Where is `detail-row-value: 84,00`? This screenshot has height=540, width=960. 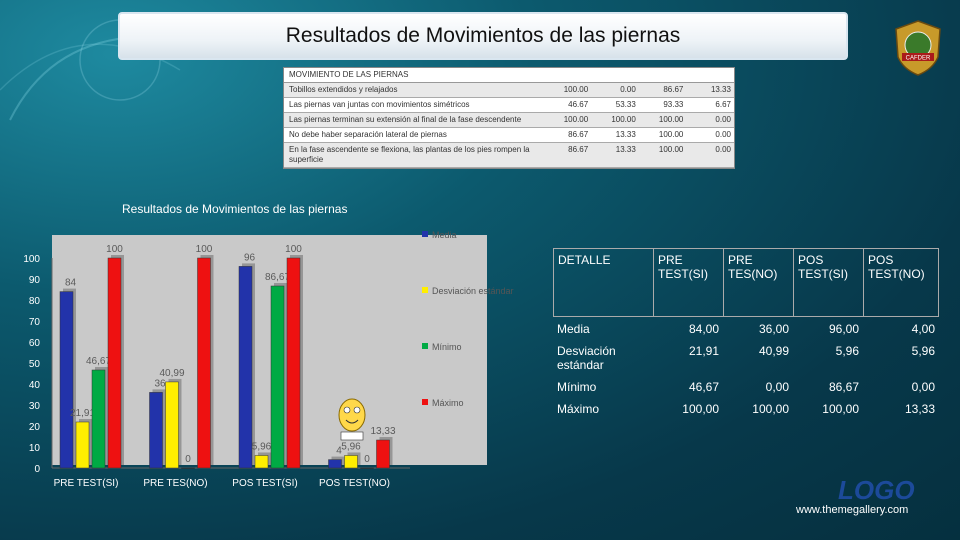
detail-row-value: 84,00 is located at coordinates (703, 329).